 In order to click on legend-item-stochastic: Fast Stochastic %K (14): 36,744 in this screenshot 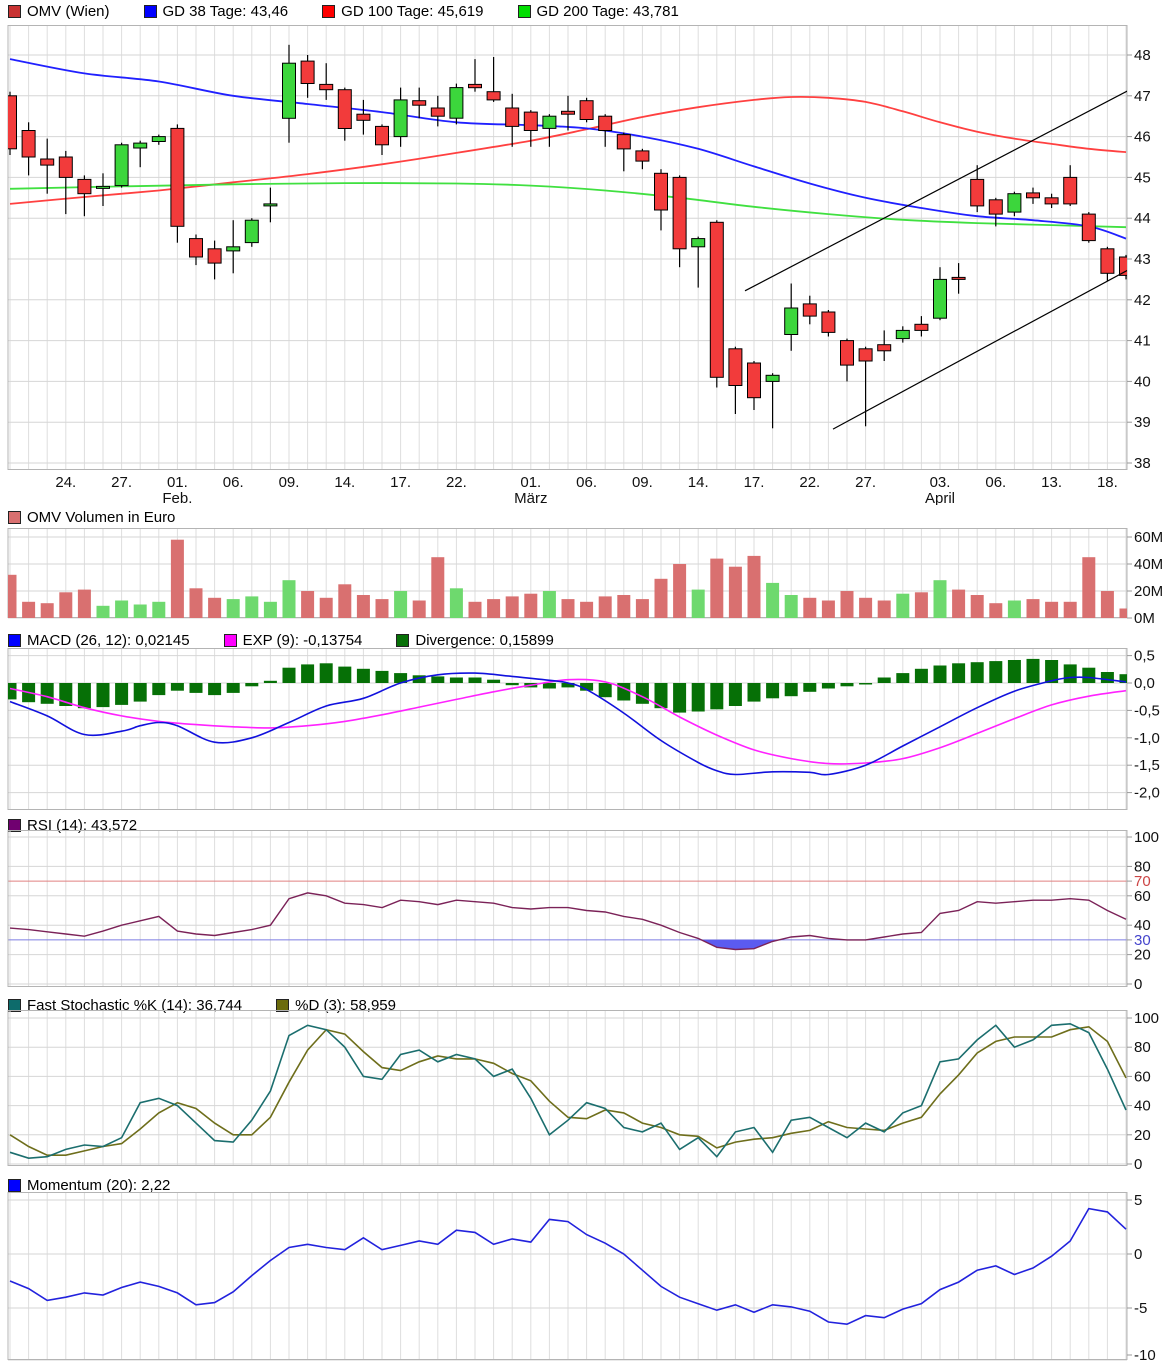, I will do `click(125, 1005)`.